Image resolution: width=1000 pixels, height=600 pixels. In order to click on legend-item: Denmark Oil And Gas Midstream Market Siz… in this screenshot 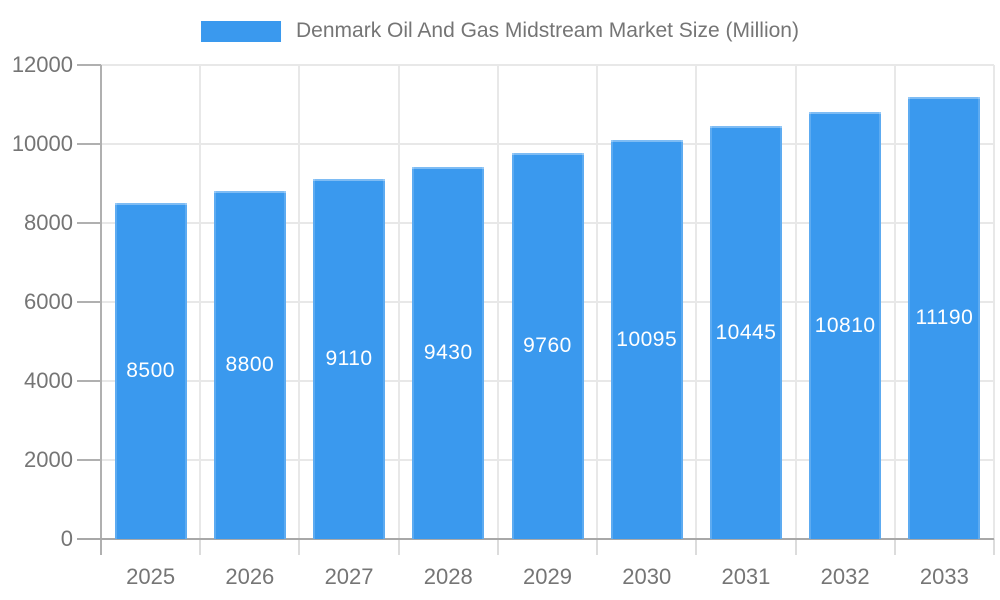, I will do `click(500, 31)`.